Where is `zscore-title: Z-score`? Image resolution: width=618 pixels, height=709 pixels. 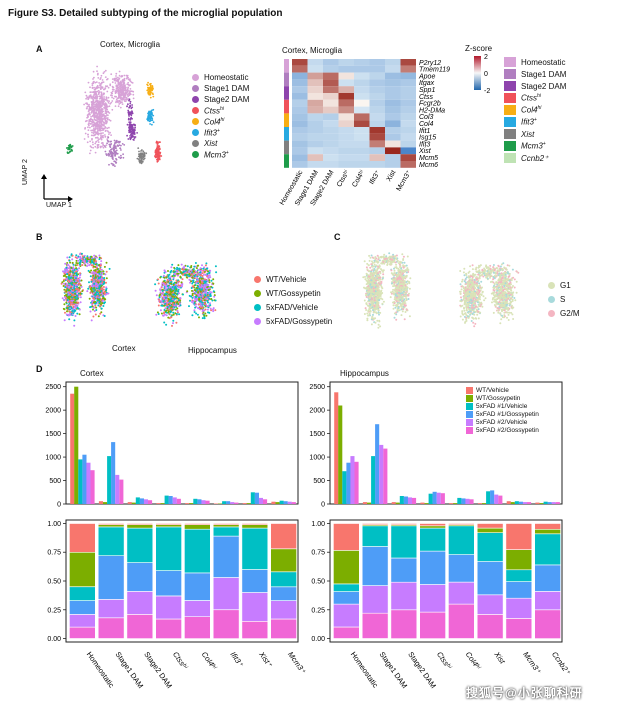 zscore-title: Z-score is located at coordinates (479, 48).